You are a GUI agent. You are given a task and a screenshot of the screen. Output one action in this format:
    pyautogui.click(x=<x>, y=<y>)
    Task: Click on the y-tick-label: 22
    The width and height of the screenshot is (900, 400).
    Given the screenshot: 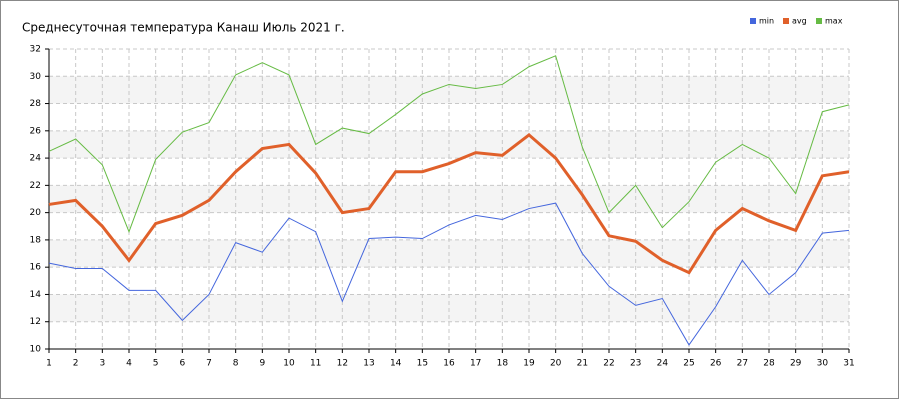 What is the action you would take?
    pyautogui.click(x=35, y=186)
    